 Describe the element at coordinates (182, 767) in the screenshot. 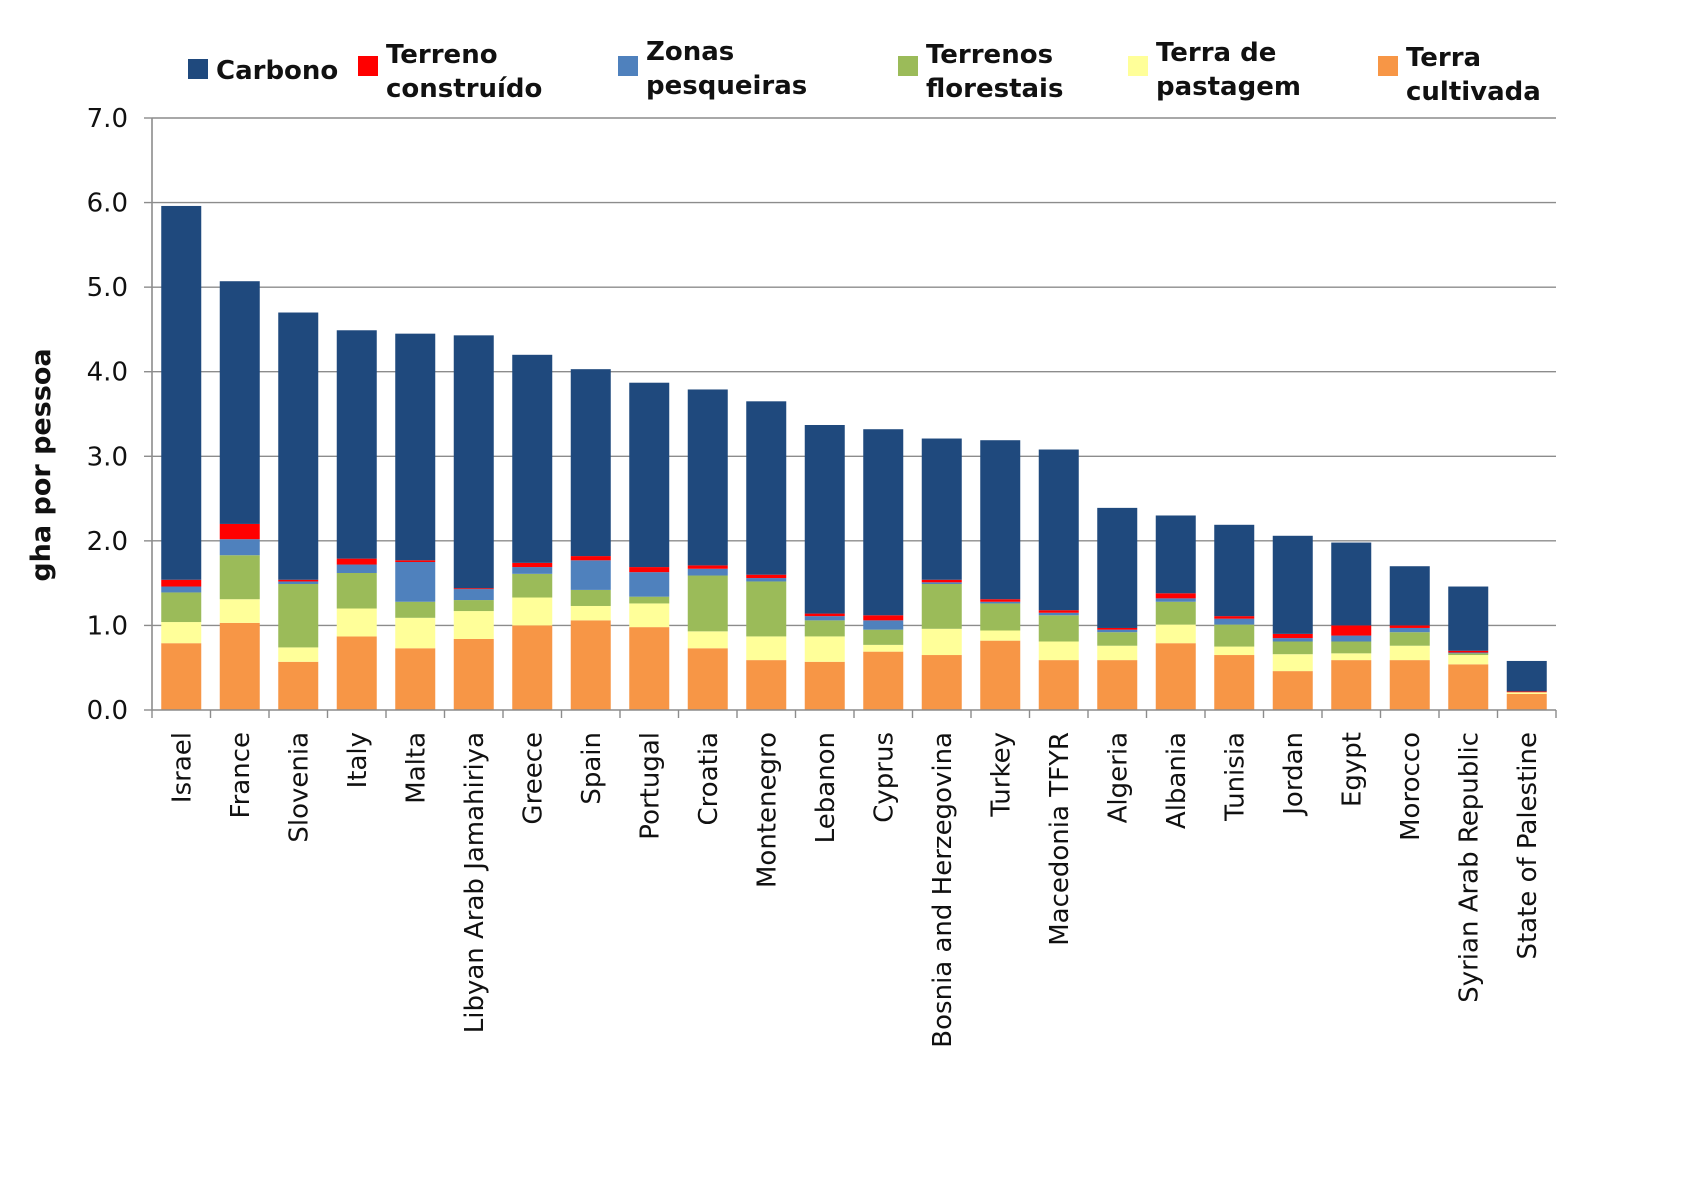

I see `x-category-label: Israel` at that location.